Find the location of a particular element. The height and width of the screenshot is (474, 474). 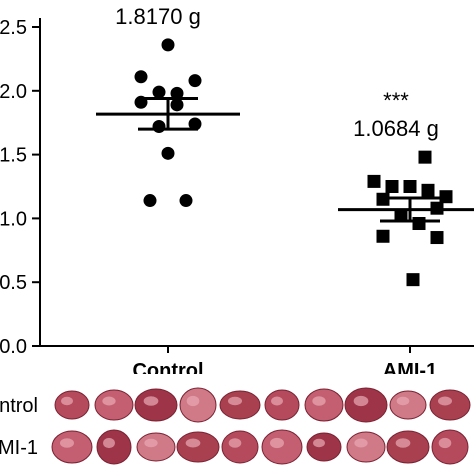

y-axis: 2.5 2.0 1.5 1.0 0.5 0.0 is located at coordinates (20, 187).